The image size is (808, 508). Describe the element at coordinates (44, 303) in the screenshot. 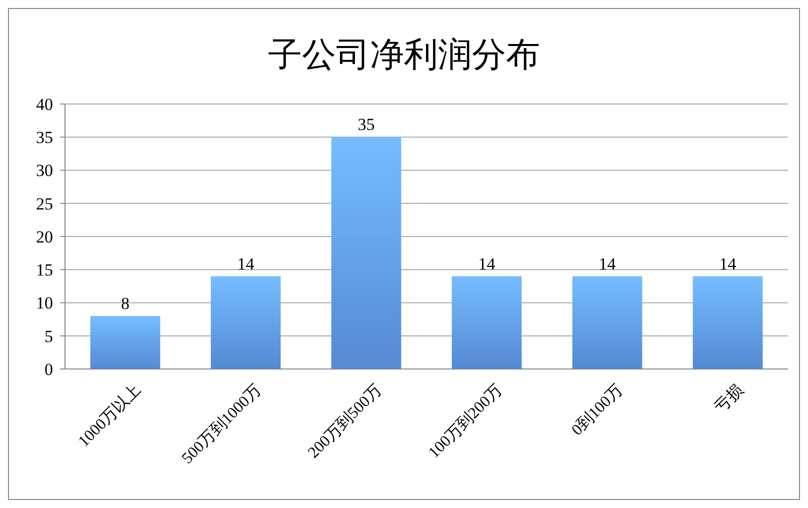

I see `y-tick-label: 10` at that location.